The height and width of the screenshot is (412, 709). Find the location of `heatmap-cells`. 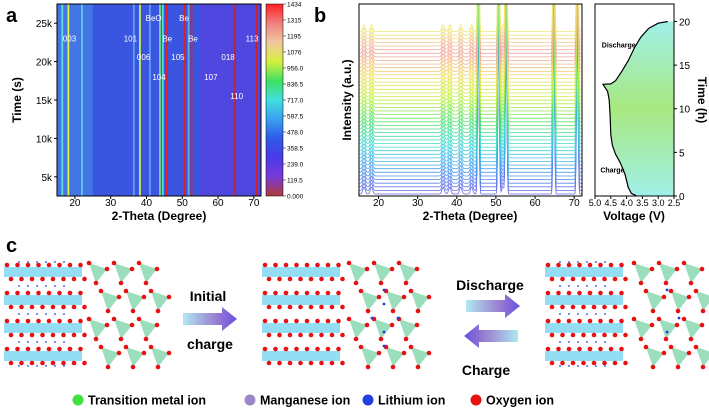

heatmap-cells is located at coordinates (159, 100).